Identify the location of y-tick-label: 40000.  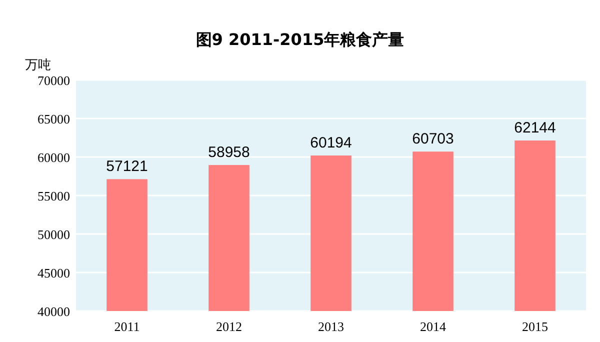
(54, 311).